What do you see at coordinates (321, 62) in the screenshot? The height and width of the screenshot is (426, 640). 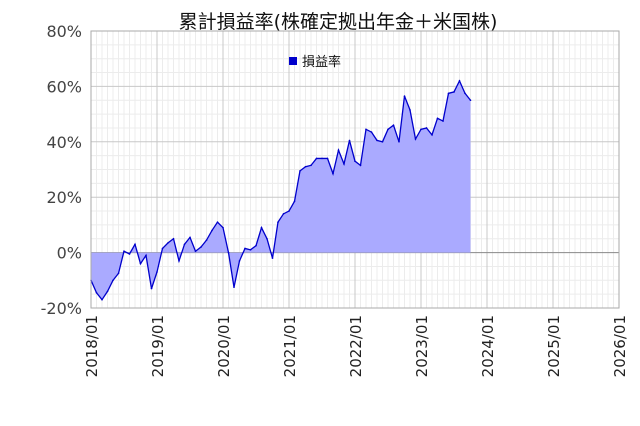 I see `legend-label: 損益率` at bounding box center [321, 62].